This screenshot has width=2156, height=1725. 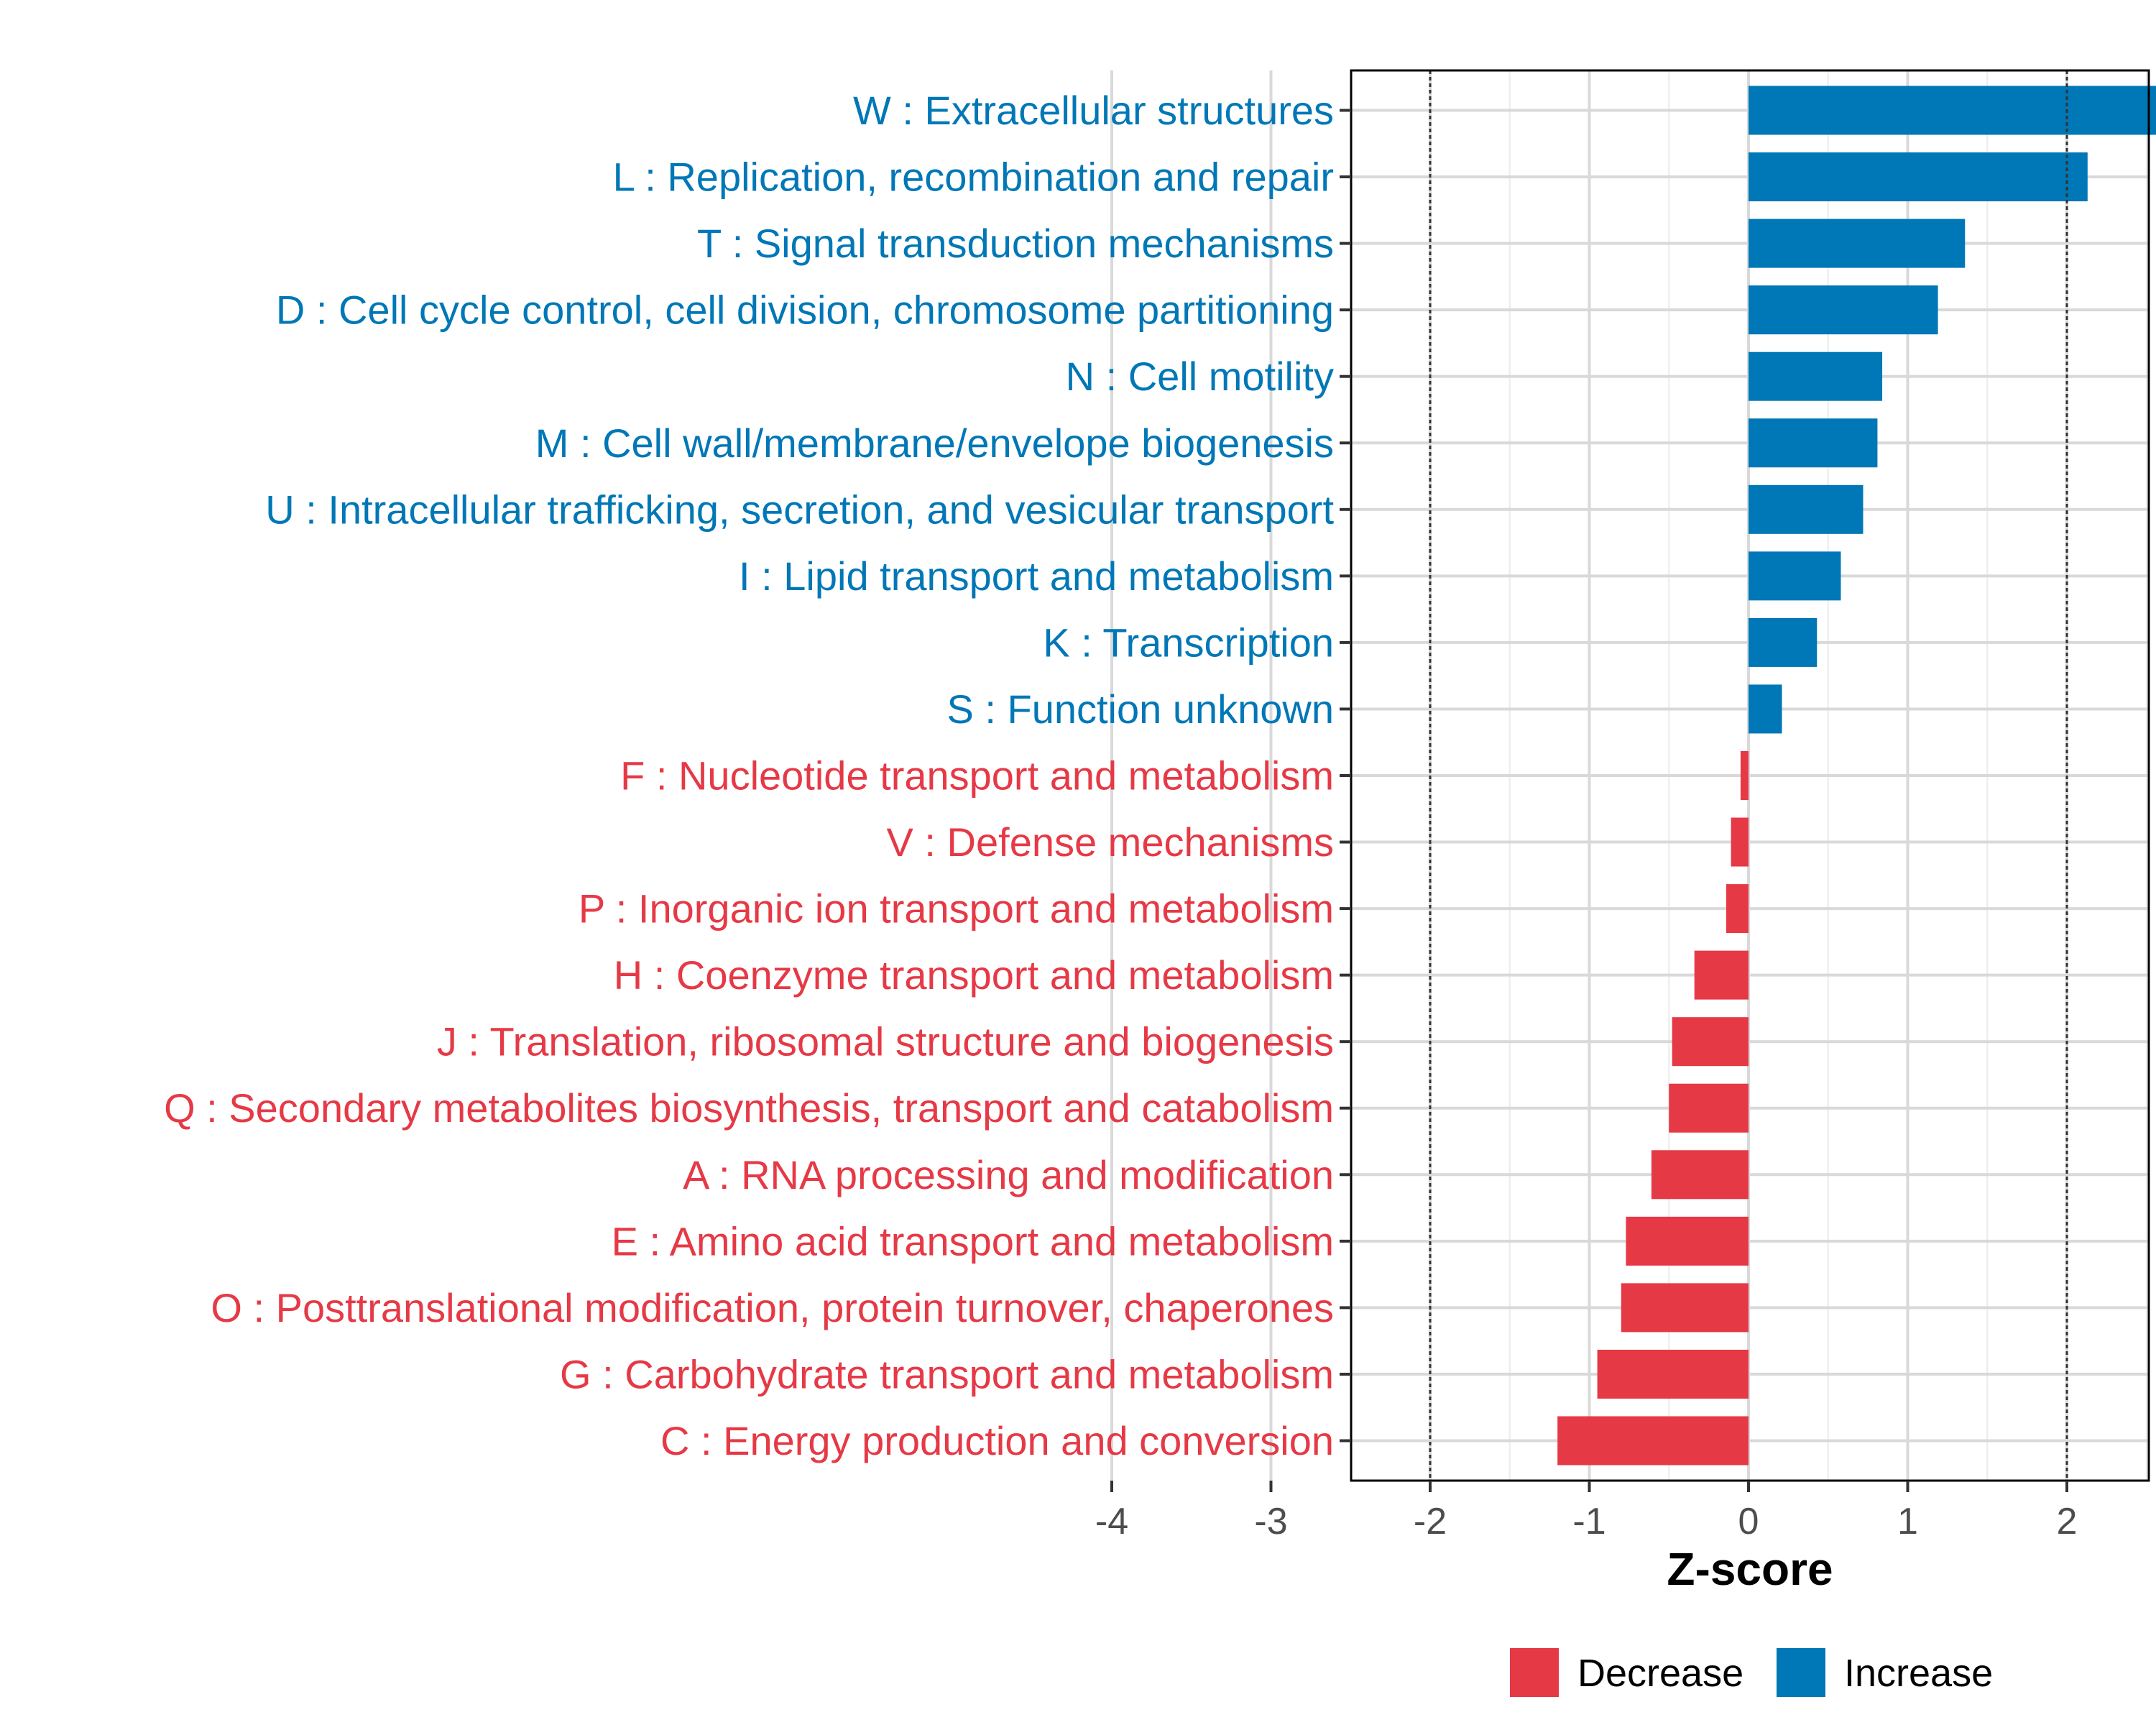 I want to click on bar-n, so click(x=1816, y=376).